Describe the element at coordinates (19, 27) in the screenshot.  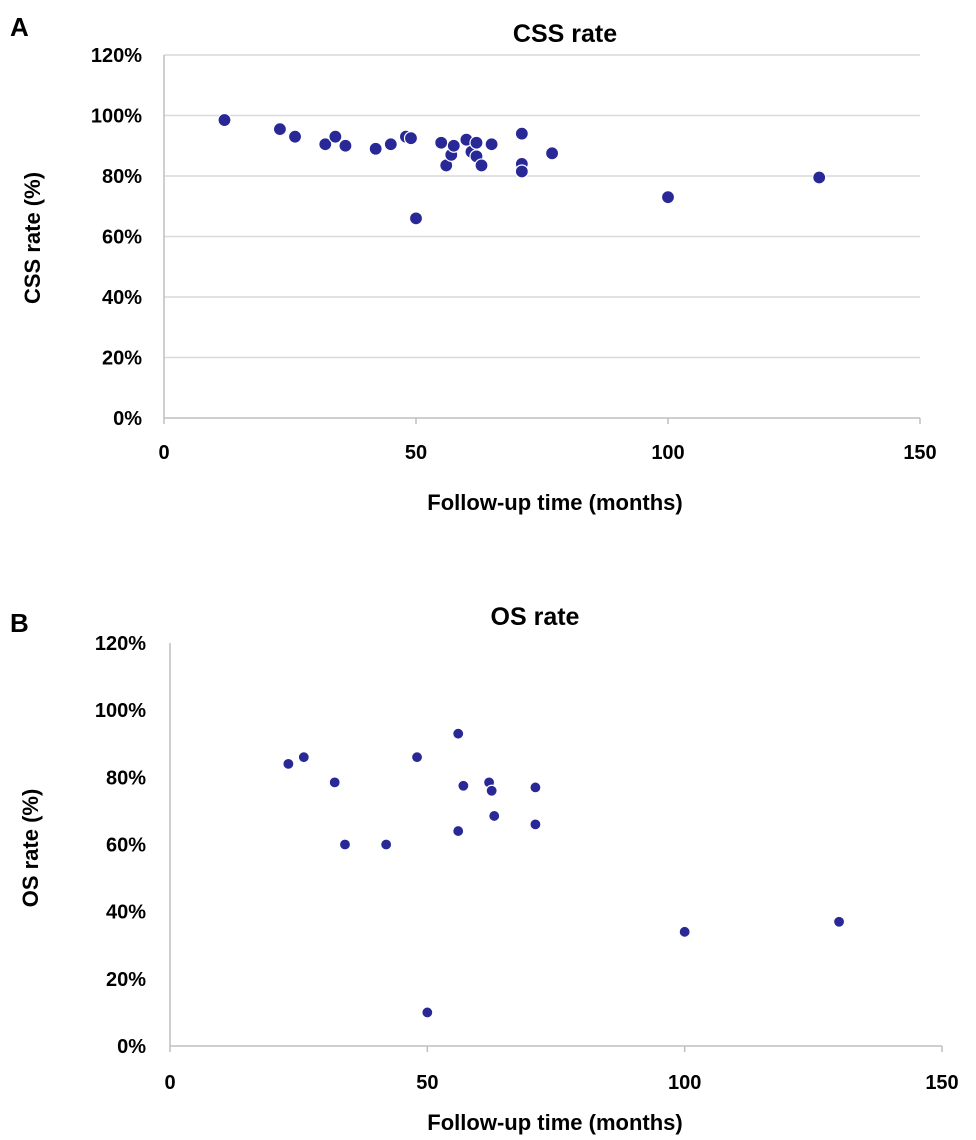
I see `panel-letter: A` at that location.